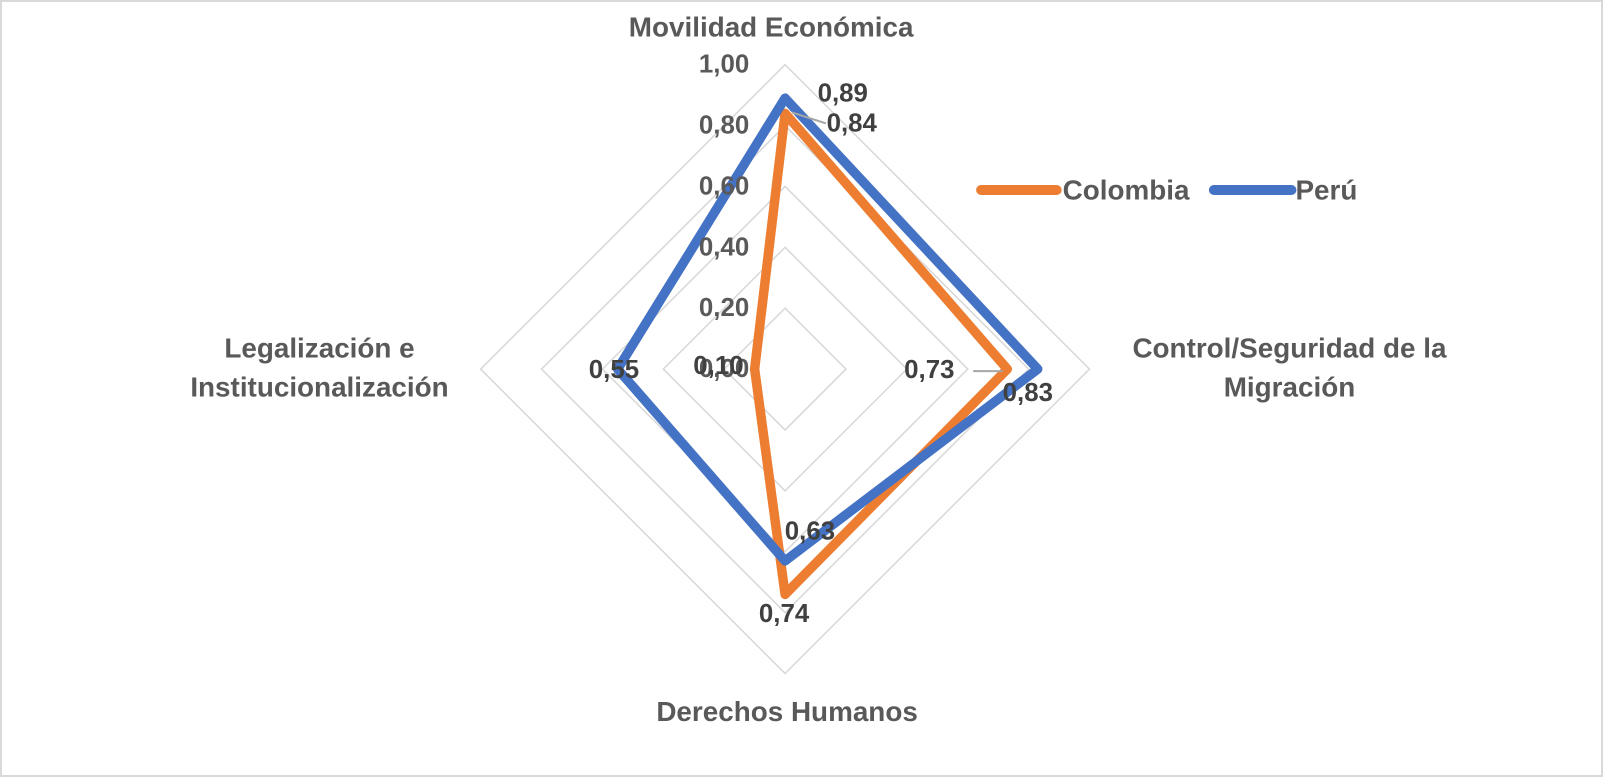  Describe the element at coordinates (718, 366) in the screenshot. I see `data-label-colombia-legalizacion: 0,10` at that location.